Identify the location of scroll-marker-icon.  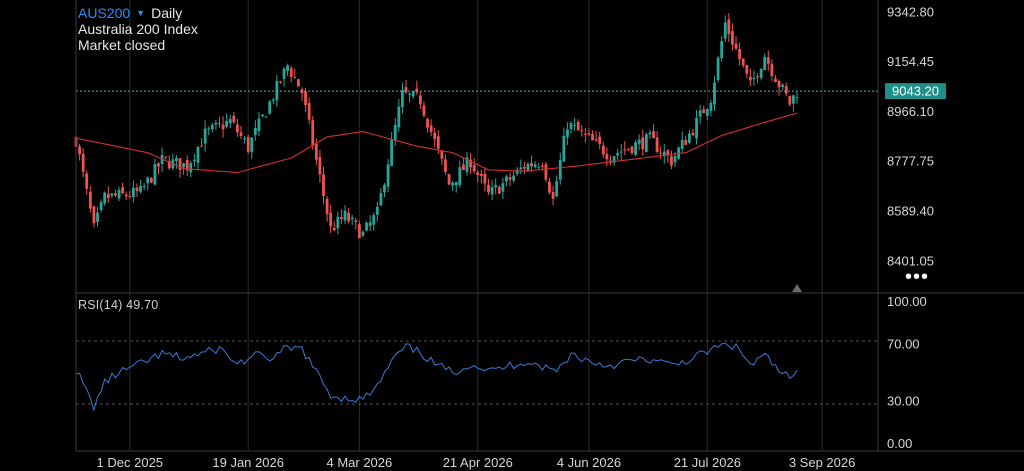
(797, 288).